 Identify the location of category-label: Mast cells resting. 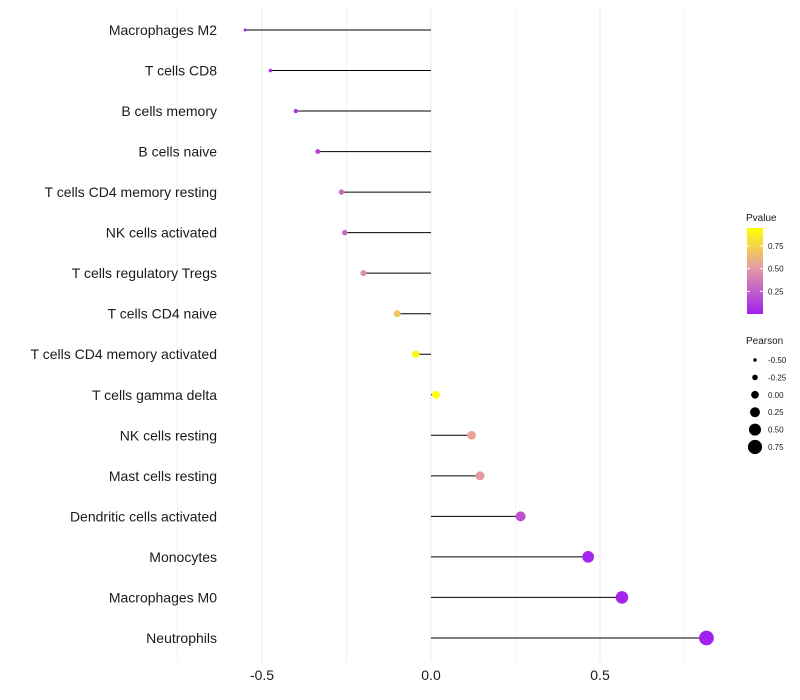
(163, 476).